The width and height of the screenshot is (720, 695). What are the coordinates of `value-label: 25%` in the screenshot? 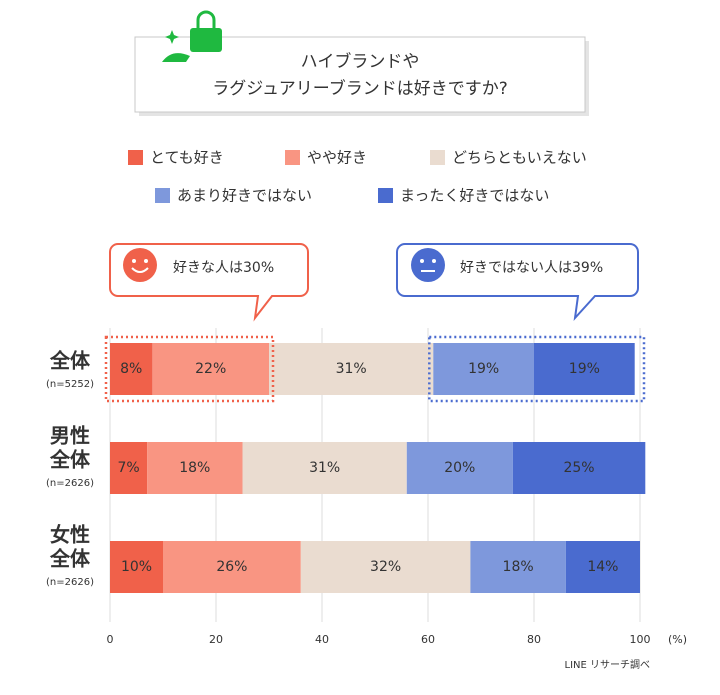 It's located at (578, 468).